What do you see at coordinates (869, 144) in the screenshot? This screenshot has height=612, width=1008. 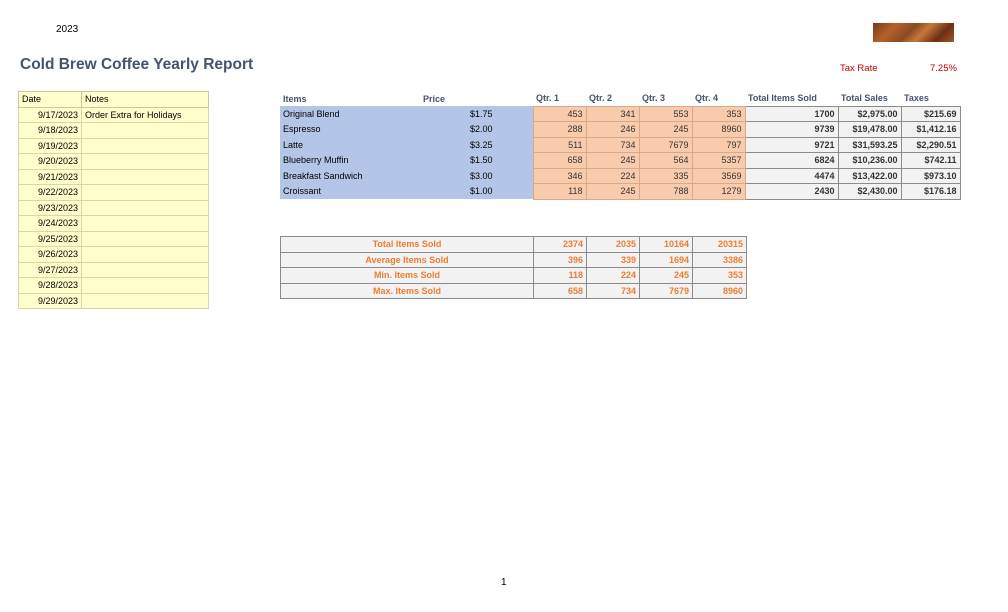 I see `total-sales-cell: $31,593.25` at bounding box center [869, 144].